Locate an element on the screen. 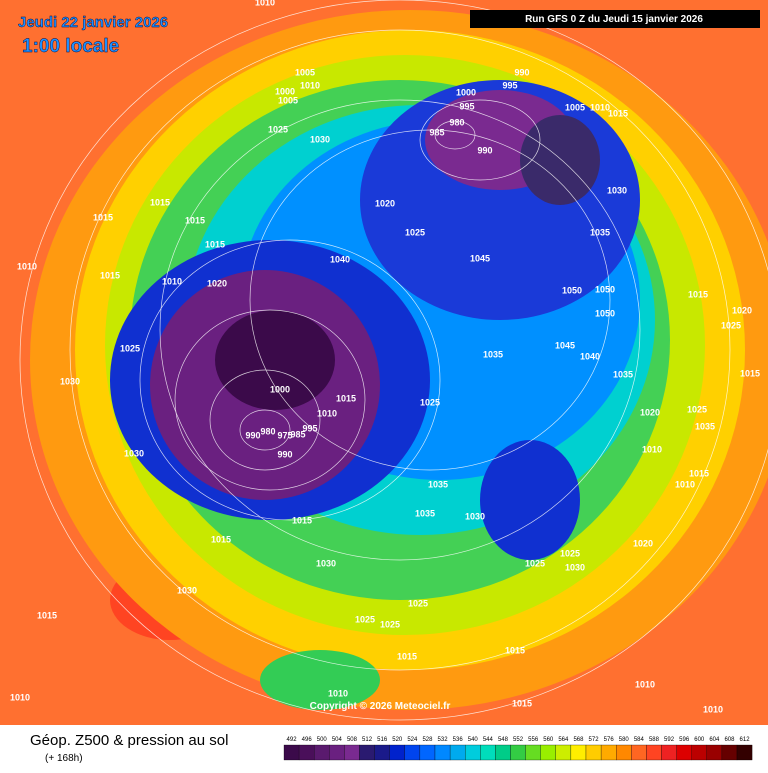 The image size is (768, 773). legend-label: 600 is located at coordinates (699, 740).